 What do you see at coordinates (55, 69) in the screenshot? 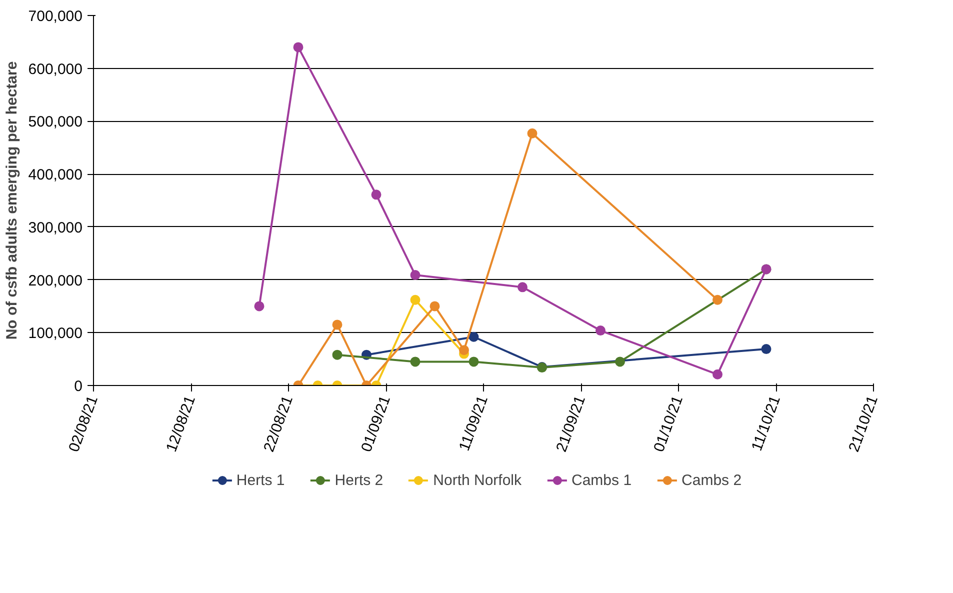
I see `y-tick-label: 600,000` at bounding box center [55, 69].